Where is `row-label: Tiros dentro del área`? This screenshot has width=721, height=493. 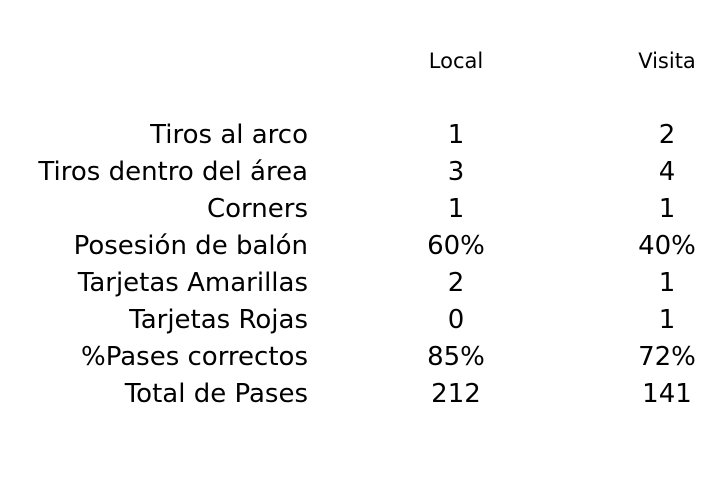
row-label: Tiros dentro del área is located at coordinates (173, 172).